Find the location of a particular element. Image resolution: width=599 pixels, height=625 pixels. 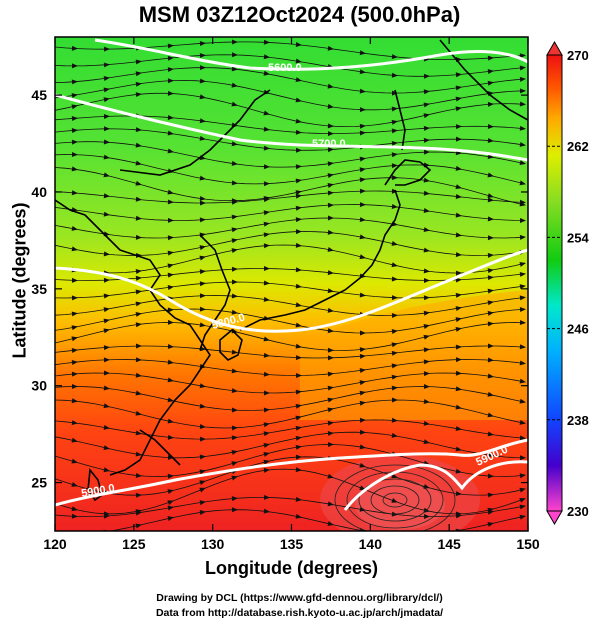

colorbar-bottom-arrow is located at coordinates (554, 518).